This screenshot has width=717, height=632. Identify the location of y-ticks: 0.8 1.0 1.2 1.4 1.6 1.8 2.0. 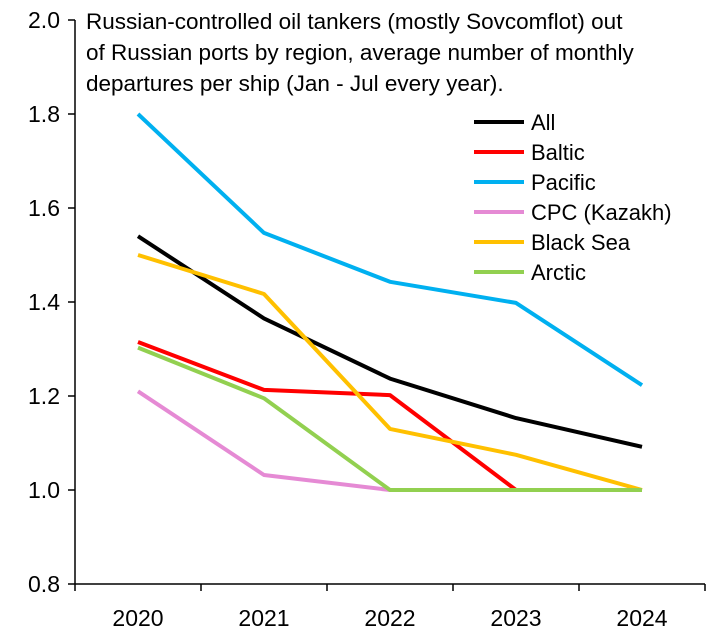
(51, 302).